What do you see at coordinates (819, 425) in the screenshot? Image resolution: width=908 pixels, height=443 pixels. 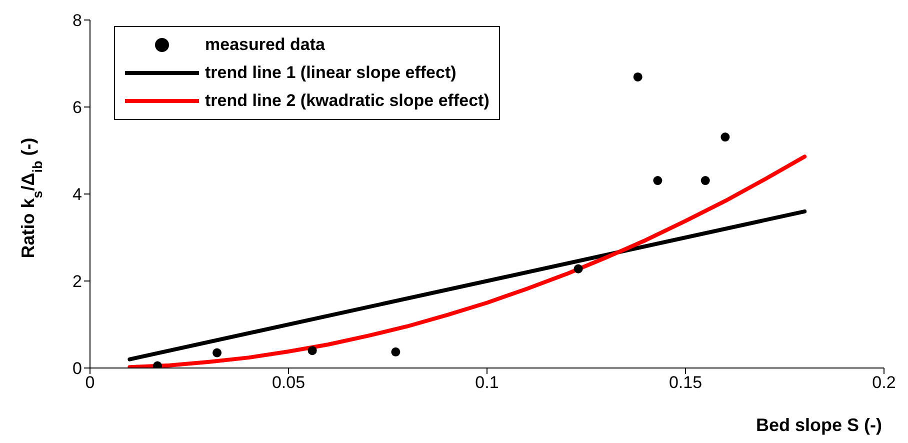 I see `x-axis-title: Bed slope S (-)` at bounding box center [819, 425].